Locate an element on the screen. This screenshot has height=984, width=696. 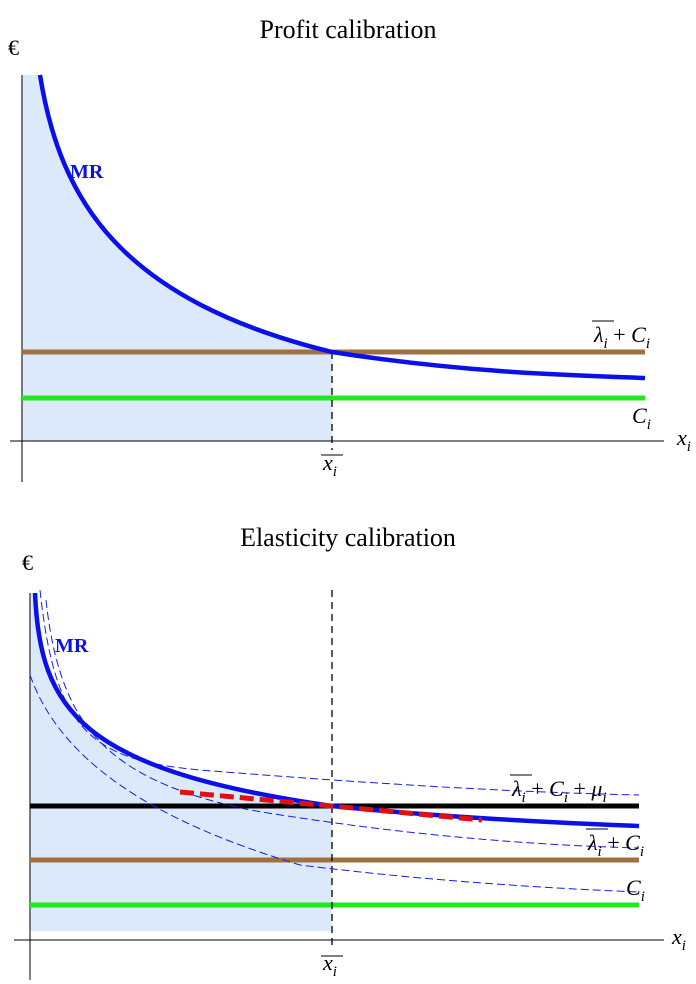
bottom-title: Elasticity calibration is located at coordinates (348, 537).